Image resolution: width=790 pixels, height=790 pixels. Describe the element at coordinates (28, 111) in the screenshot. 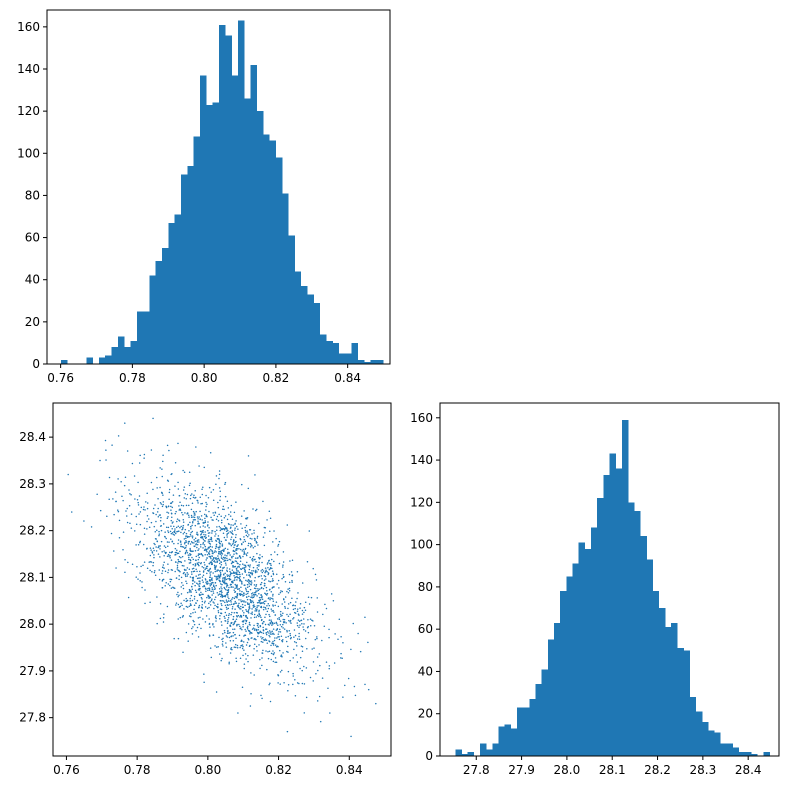

I see `y-tick-label: 120` at that location.